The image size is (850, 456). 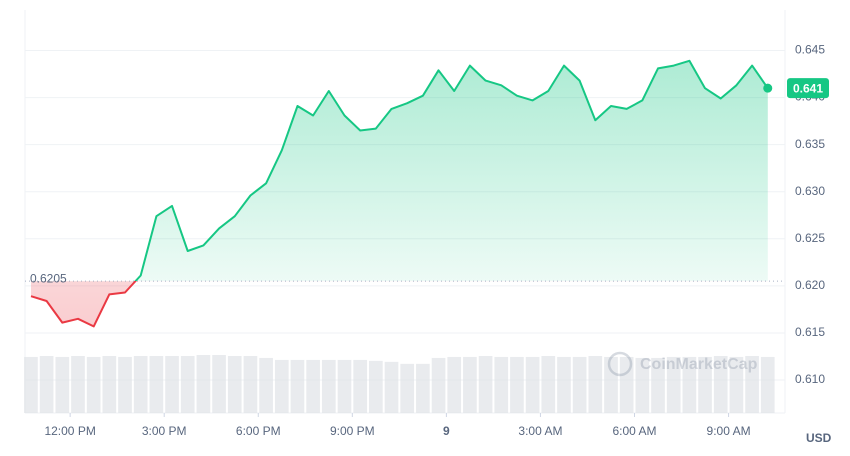 I want to click on x-tick-label: 3:00 PM, so click(x=164, y=431).